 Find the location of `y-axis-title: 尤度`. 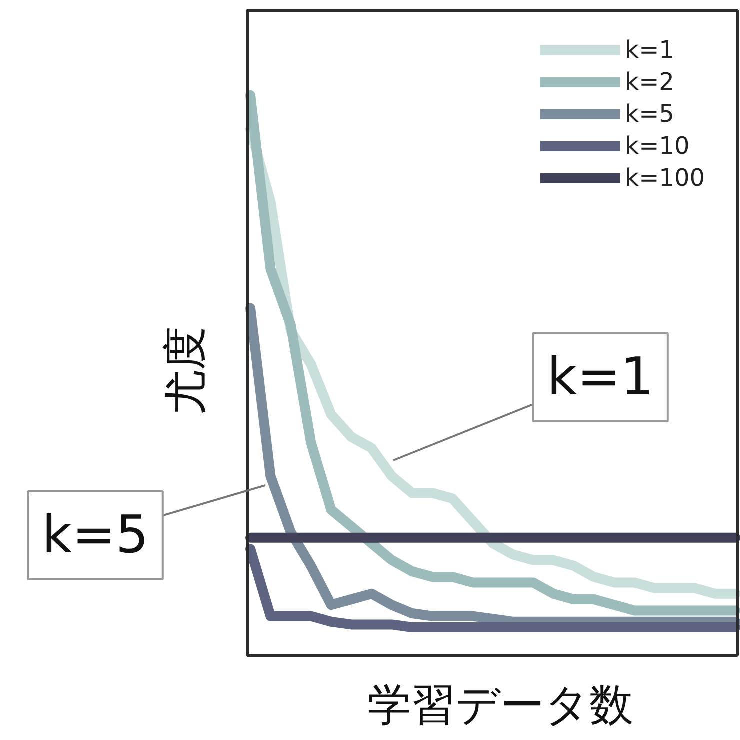

y-axis-title: 尤度 is located at coordinates (185, 370).